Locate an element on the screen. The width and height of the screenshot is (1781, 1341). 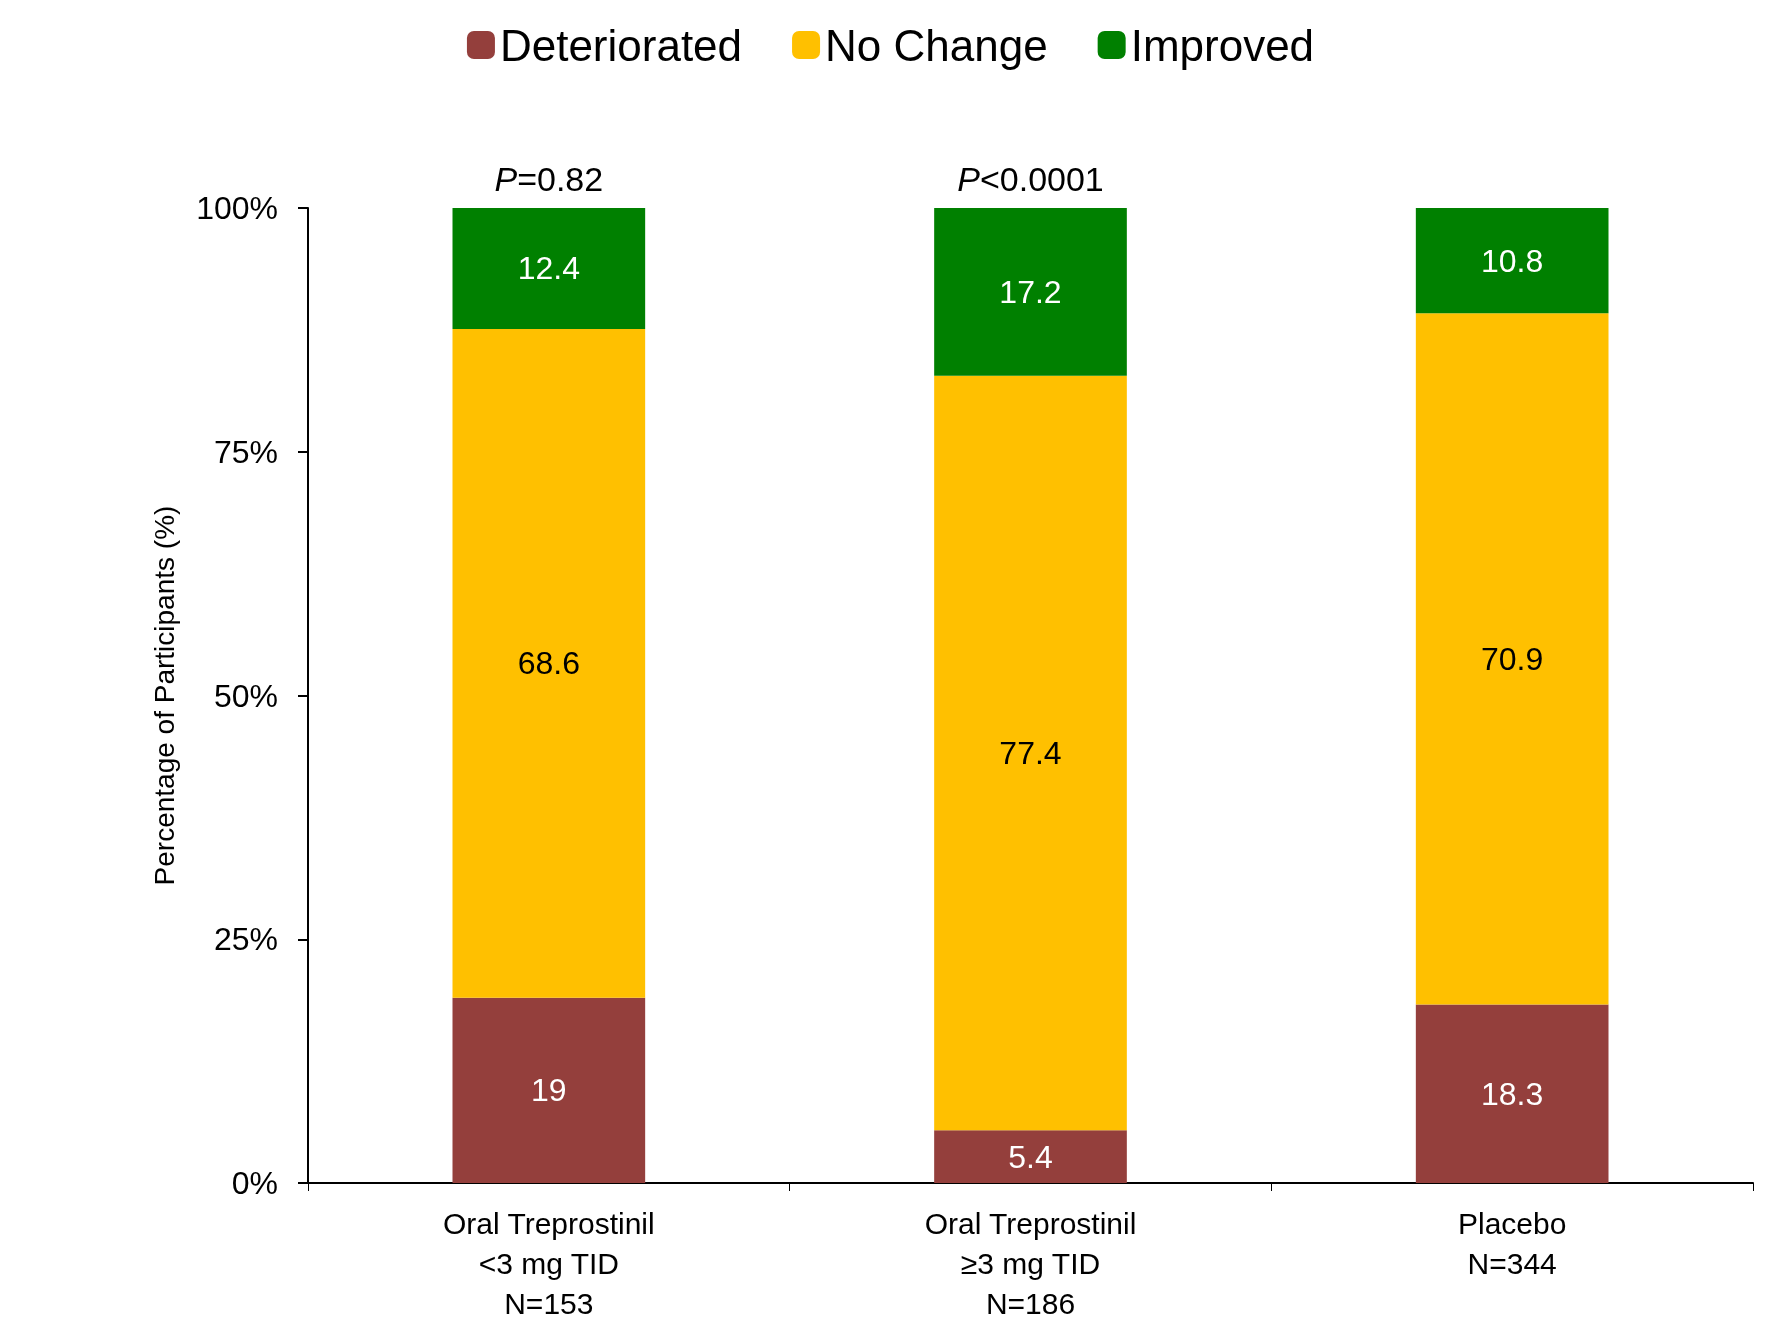
y-tick-label: 0% is located at coordinates (254, 1183).